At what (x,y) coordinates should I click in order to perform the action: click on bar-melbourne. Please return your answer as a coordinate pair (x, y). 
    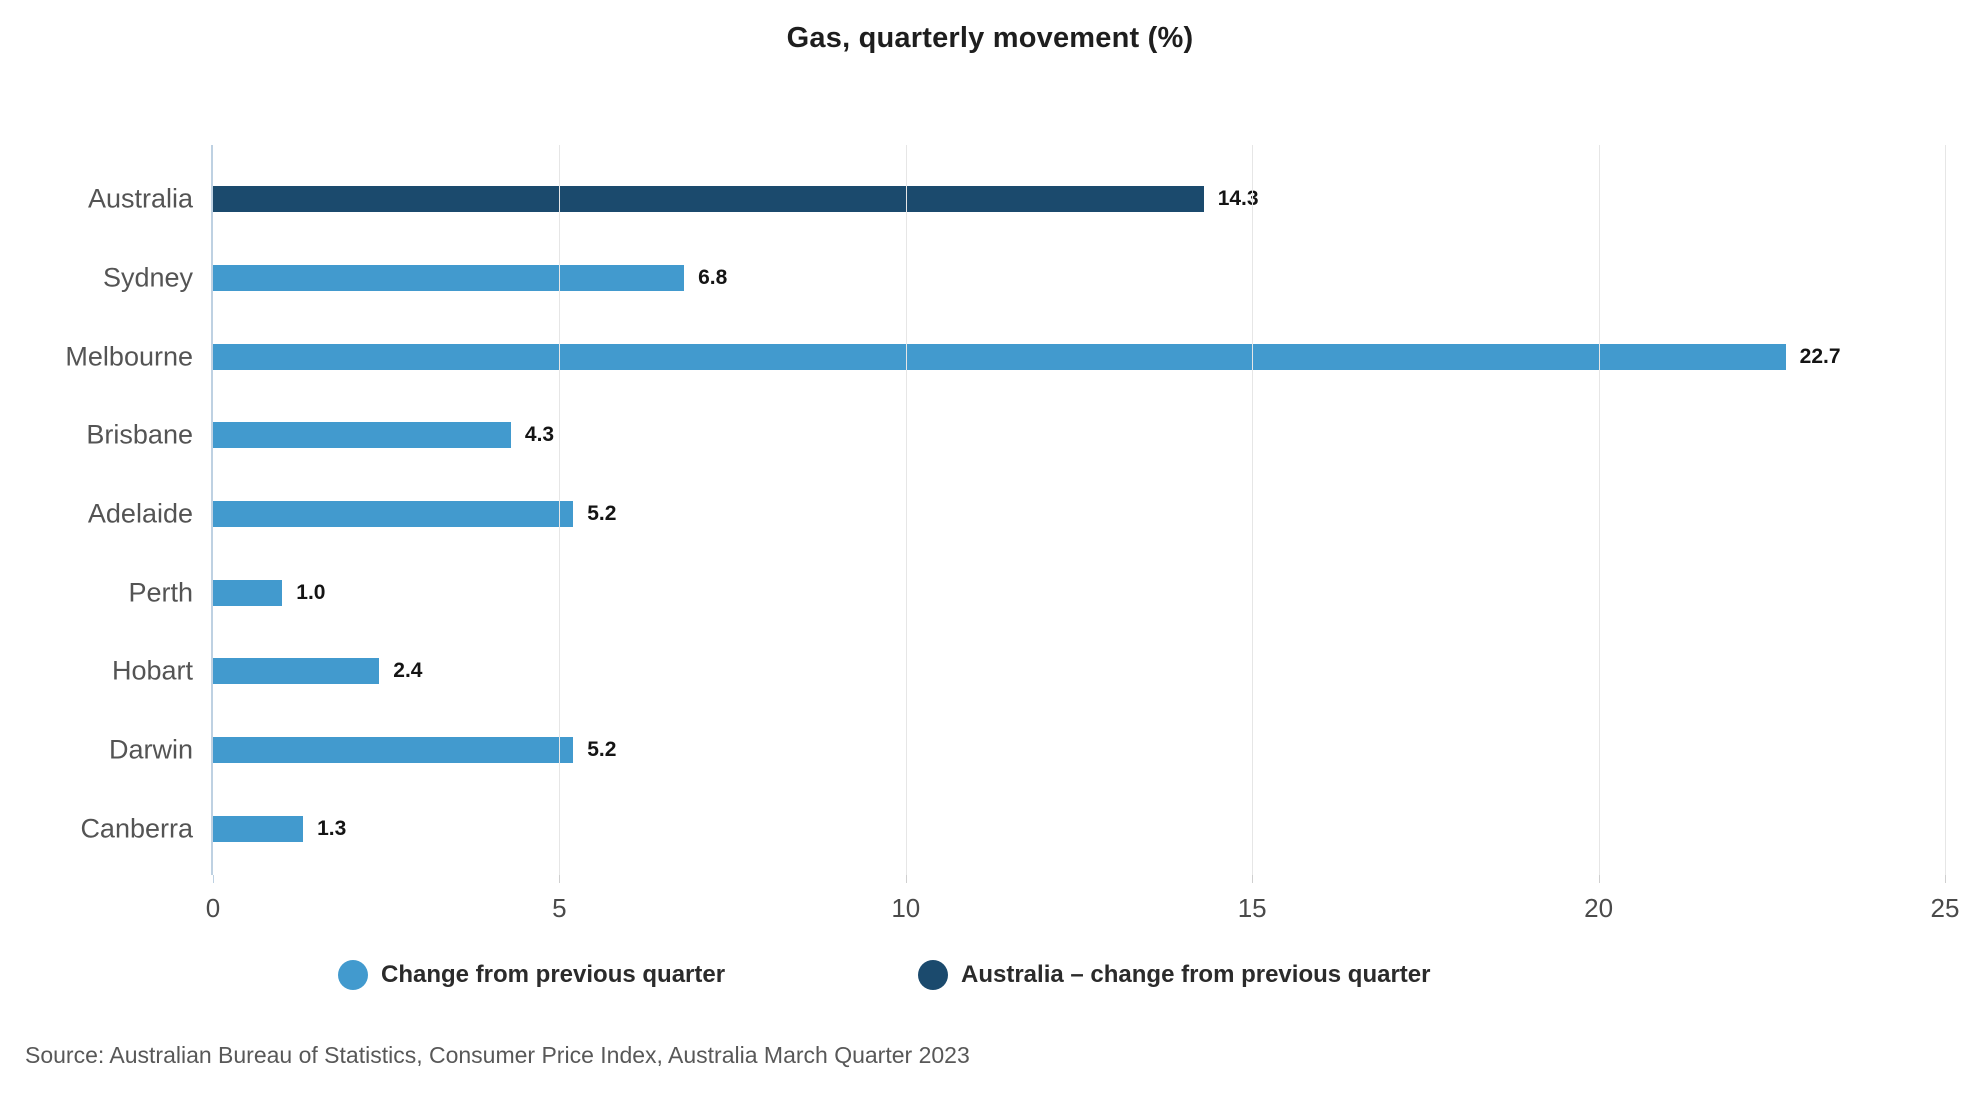
    Looking at the image, I should click on (999, 356).